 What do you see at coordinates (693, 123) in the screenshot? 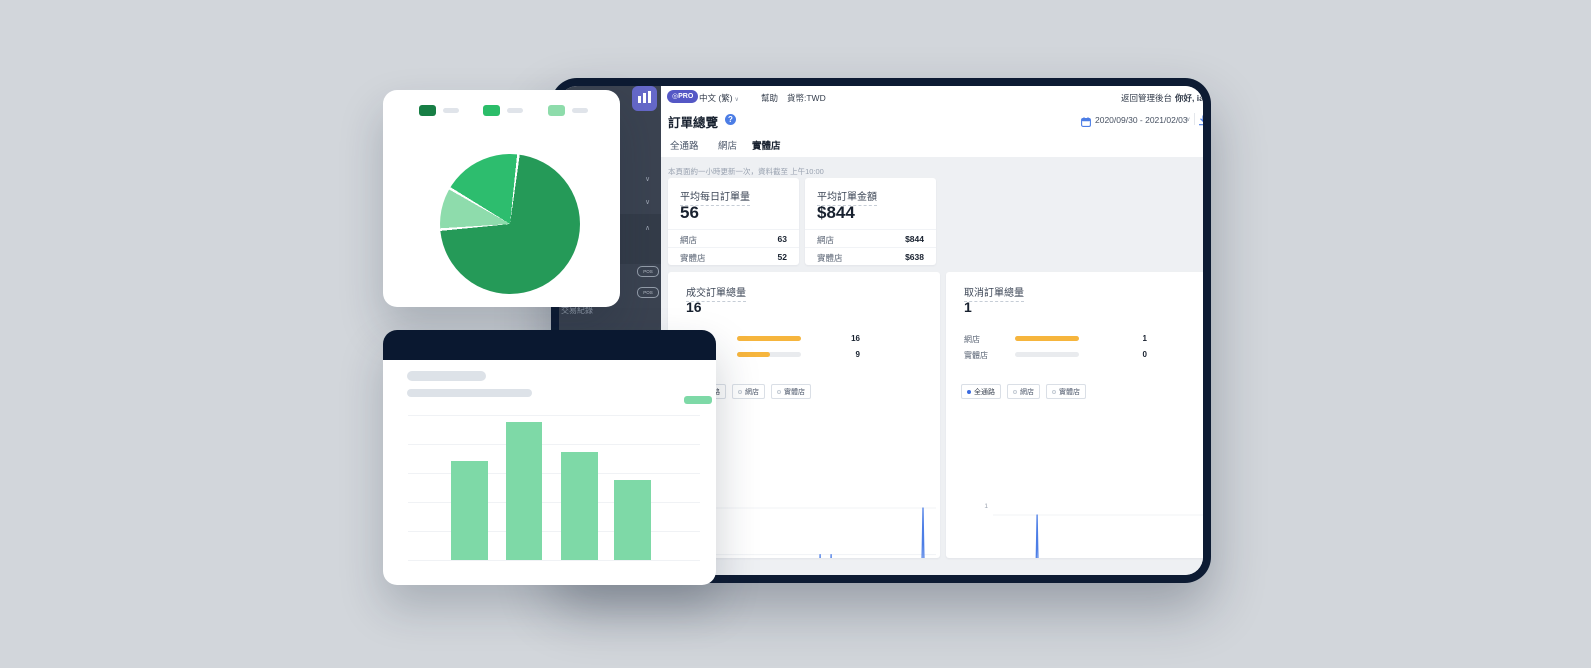
I see `page-title: 訂單總覽` at bounding box center [693, 123].